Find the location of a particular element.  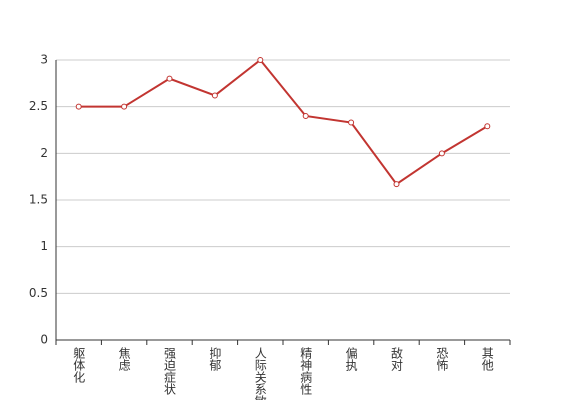

y-tick-label: 0 is located at coordinates (44, 340).